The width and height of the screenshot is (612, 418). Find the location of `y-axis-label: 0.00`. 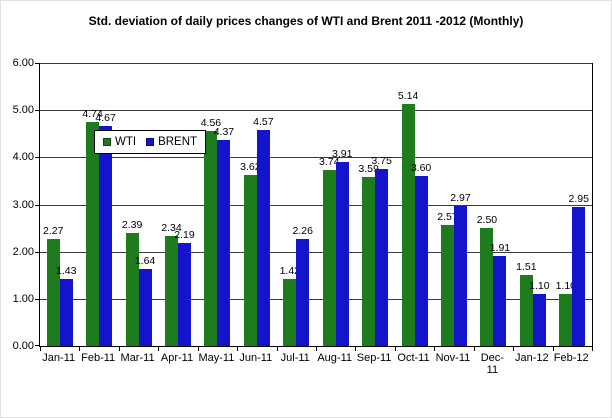

y-axis-label: 0.00 is located at coordinates (23, 346).